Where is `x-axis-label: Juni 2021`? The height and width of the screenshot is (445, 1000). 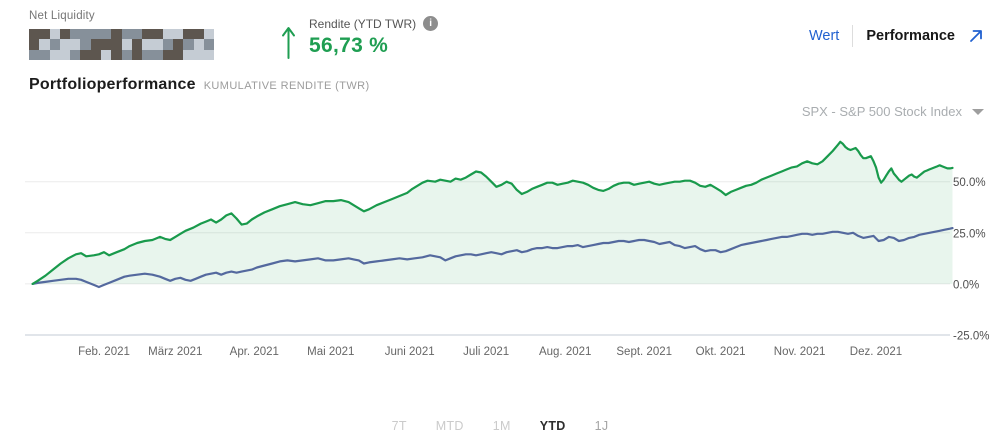 x-axis-label: Juni 2021 is located at coordinates (410, 352).